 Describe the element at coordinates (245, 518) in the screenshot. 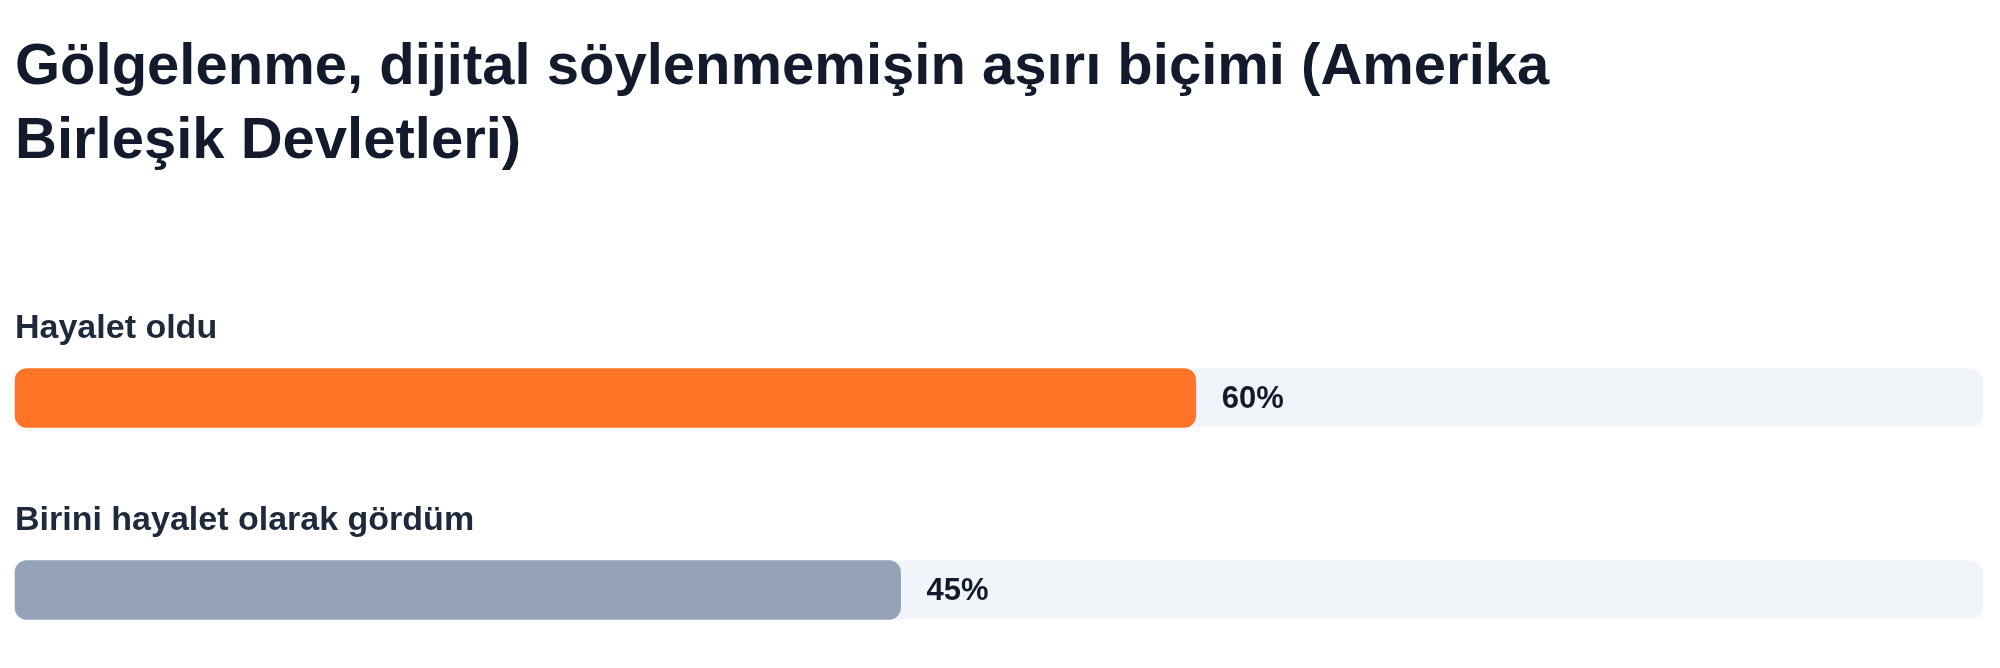

I see `y-tick-label: Birini hayalet olarak gördüm` at that location.